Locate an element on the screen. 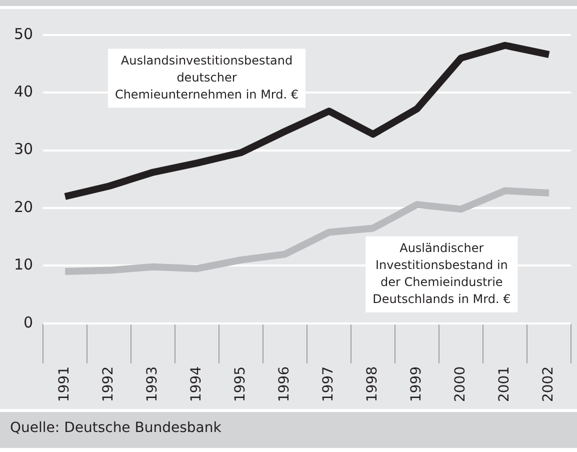  y-tick-label: 20 is located at coordinates (24, 207).